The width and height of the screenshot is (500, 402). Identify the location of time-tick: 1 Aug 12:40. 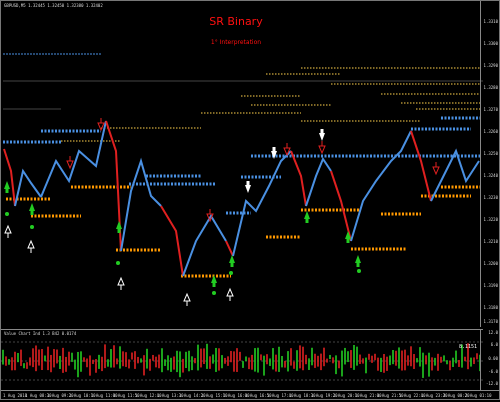
(148, 395).